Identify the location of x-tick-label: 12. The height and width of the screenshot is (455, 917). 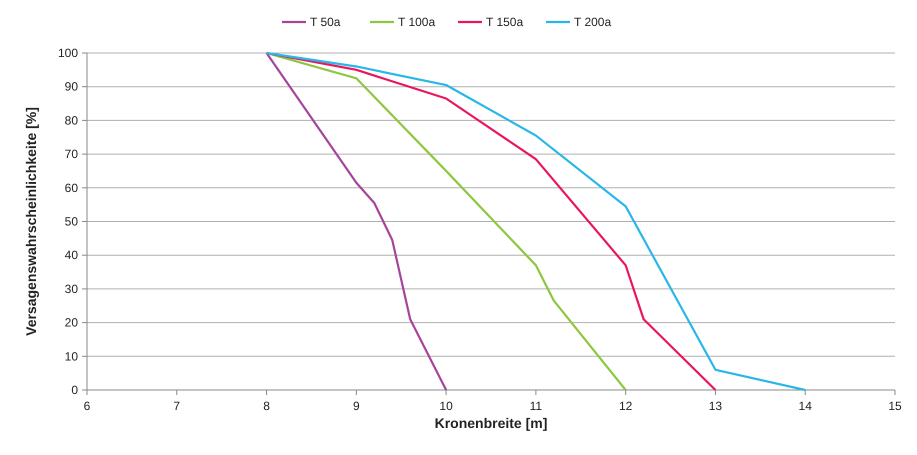
(625, 406).